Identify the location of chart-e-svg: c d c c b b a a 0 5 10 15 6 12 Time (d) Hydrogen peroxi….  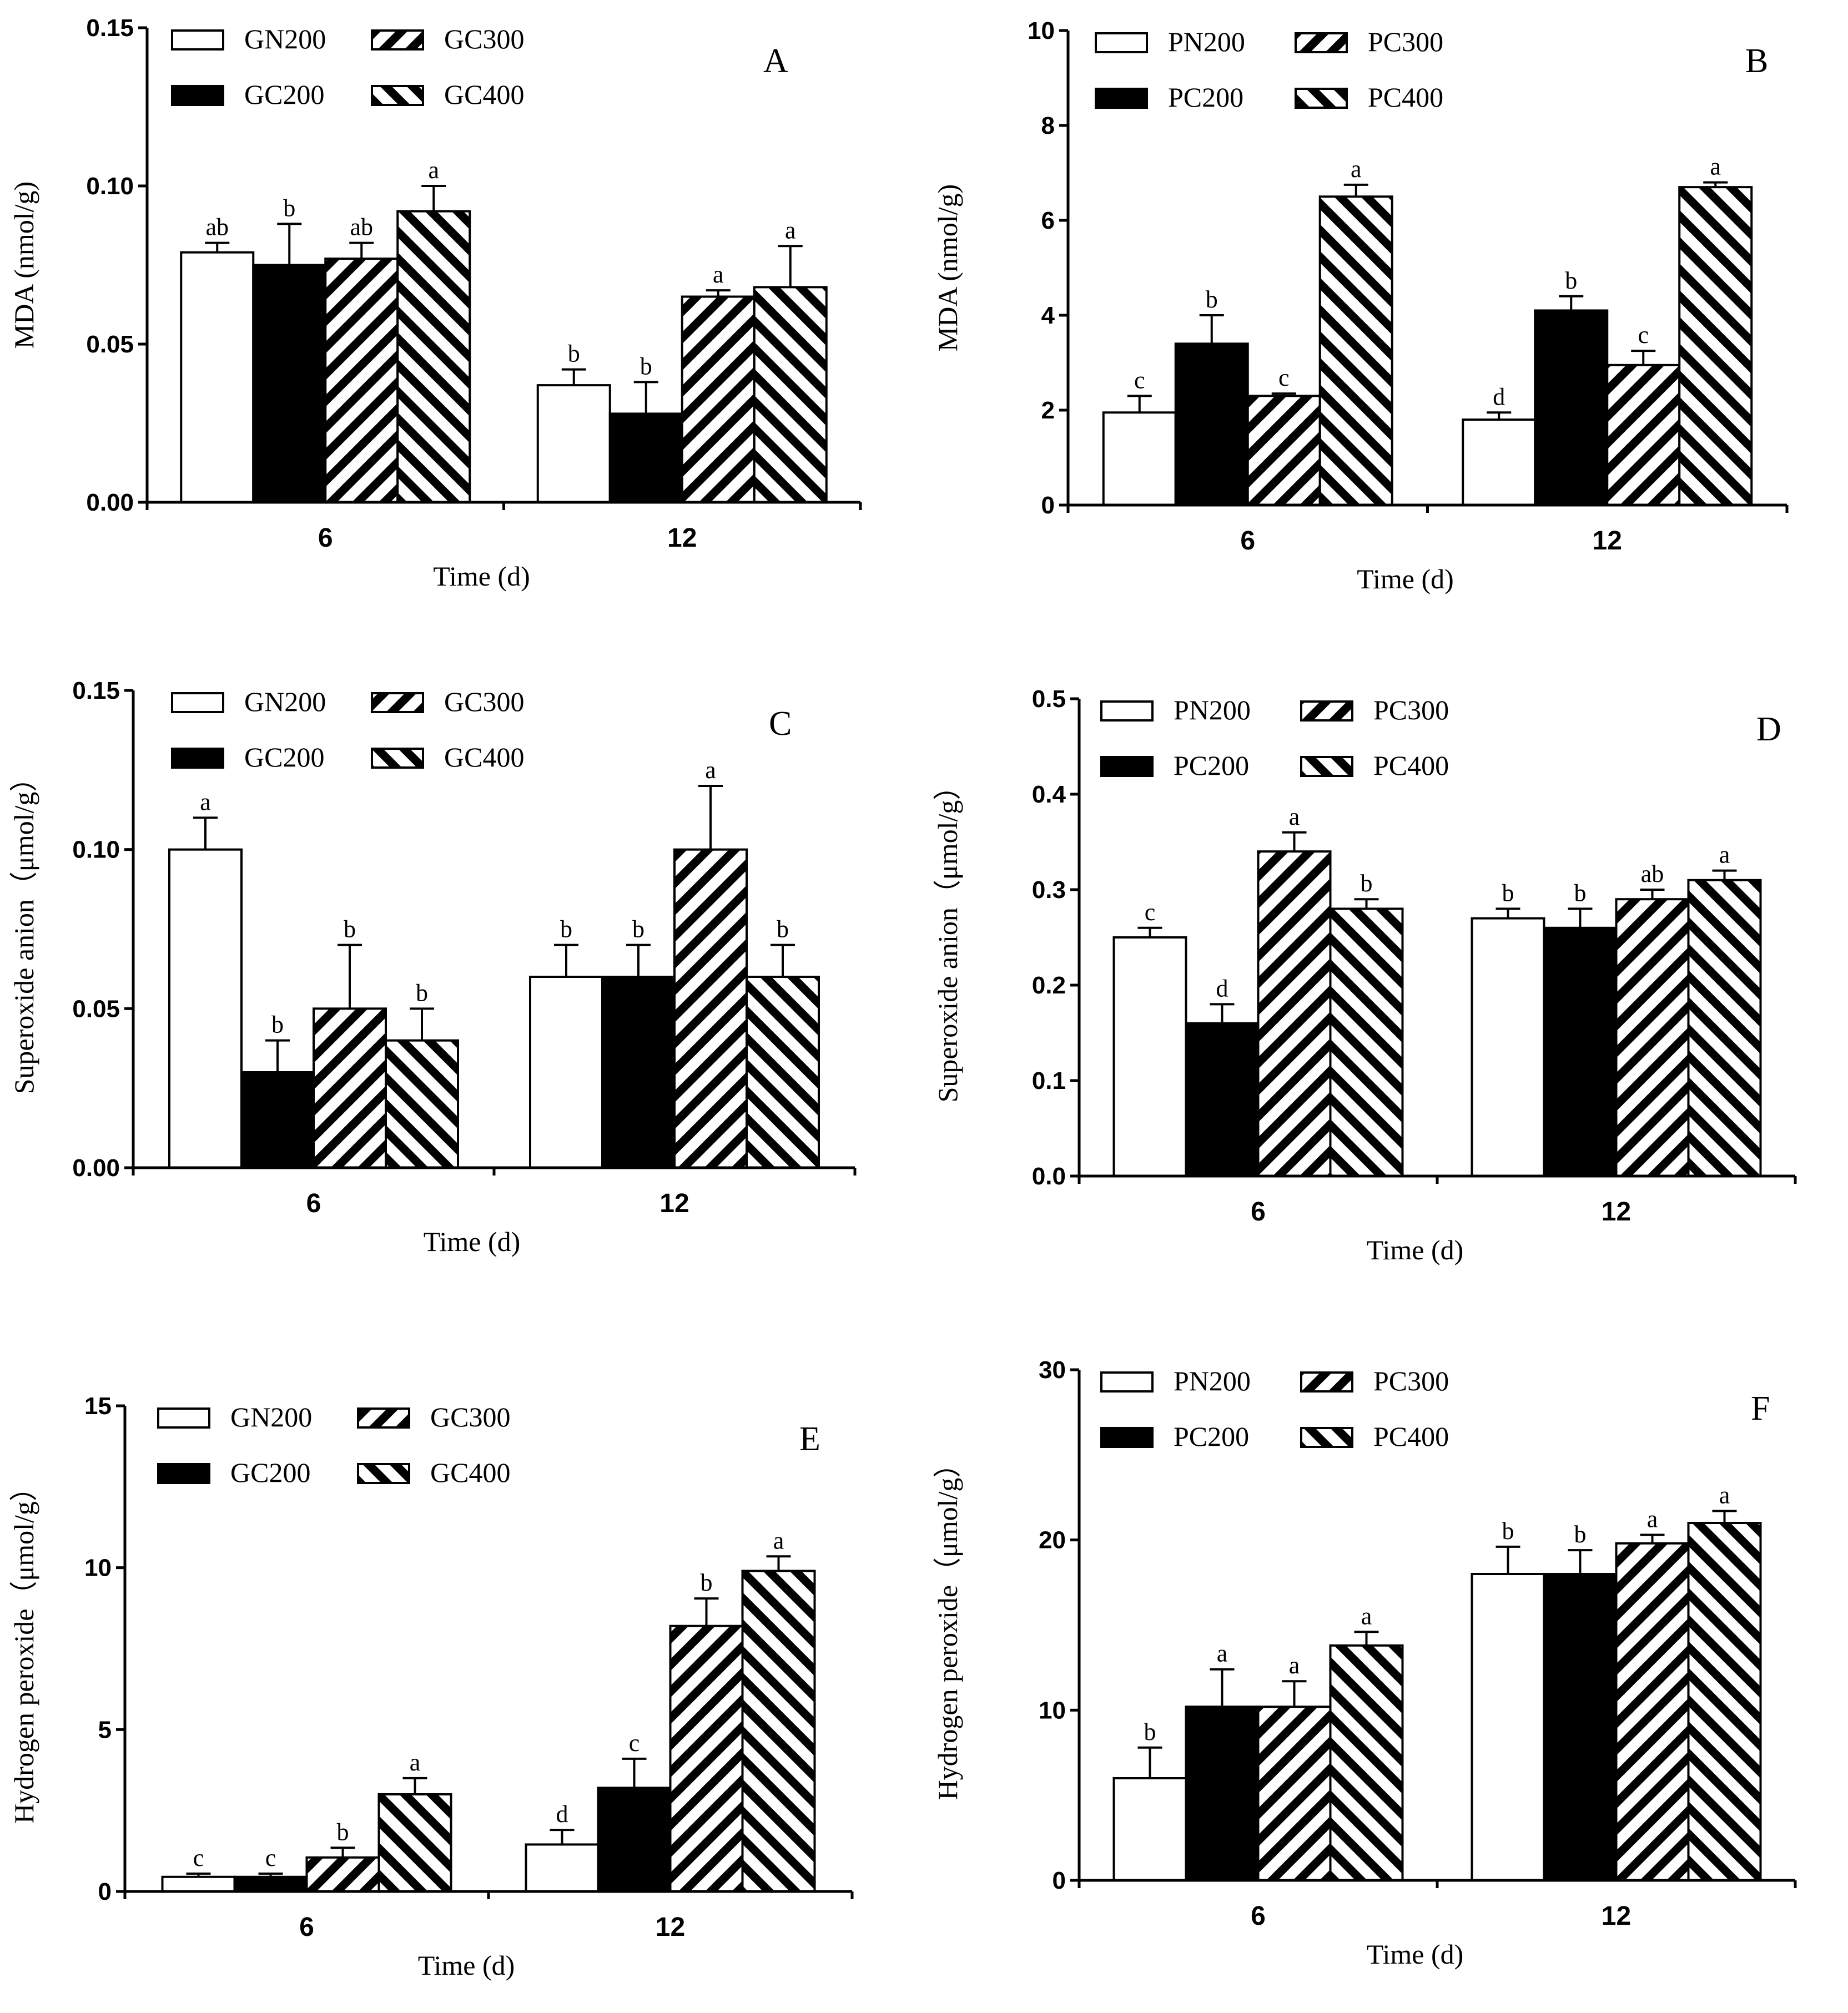
(431, 1687).